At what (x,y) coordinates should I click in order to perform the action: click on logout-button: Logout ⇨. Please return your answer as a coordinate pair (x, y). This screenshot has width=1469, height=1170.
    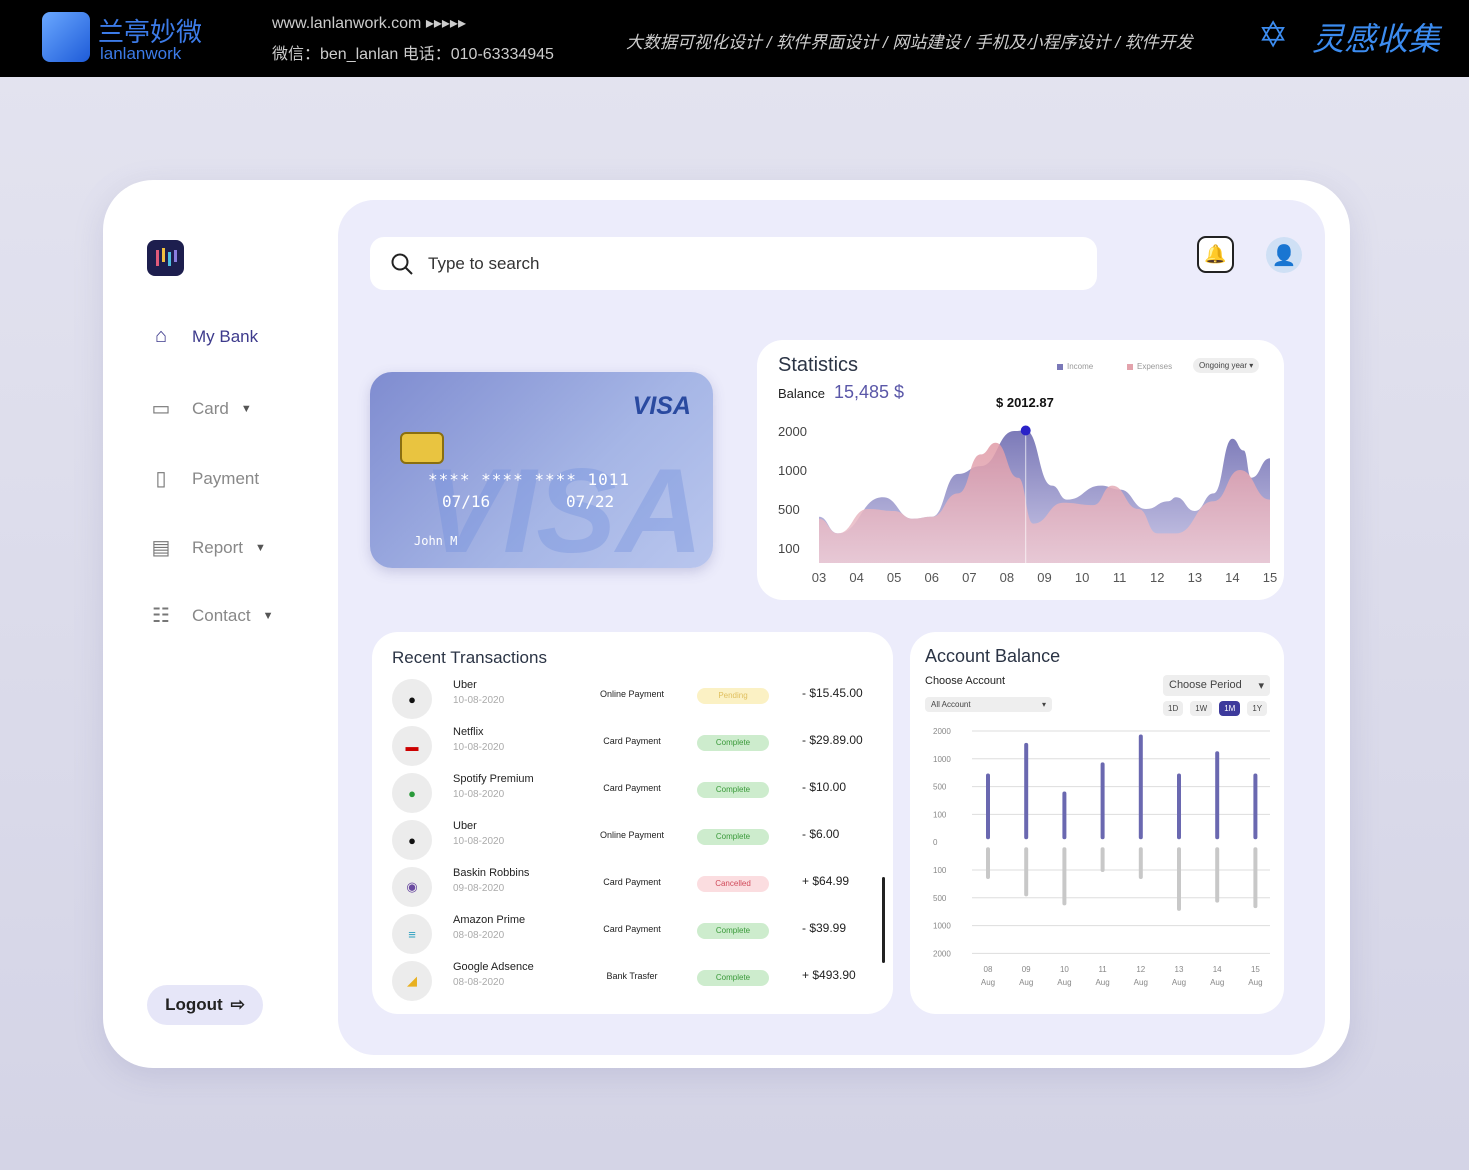
    Looking at the image, I should click on (205, 1005).